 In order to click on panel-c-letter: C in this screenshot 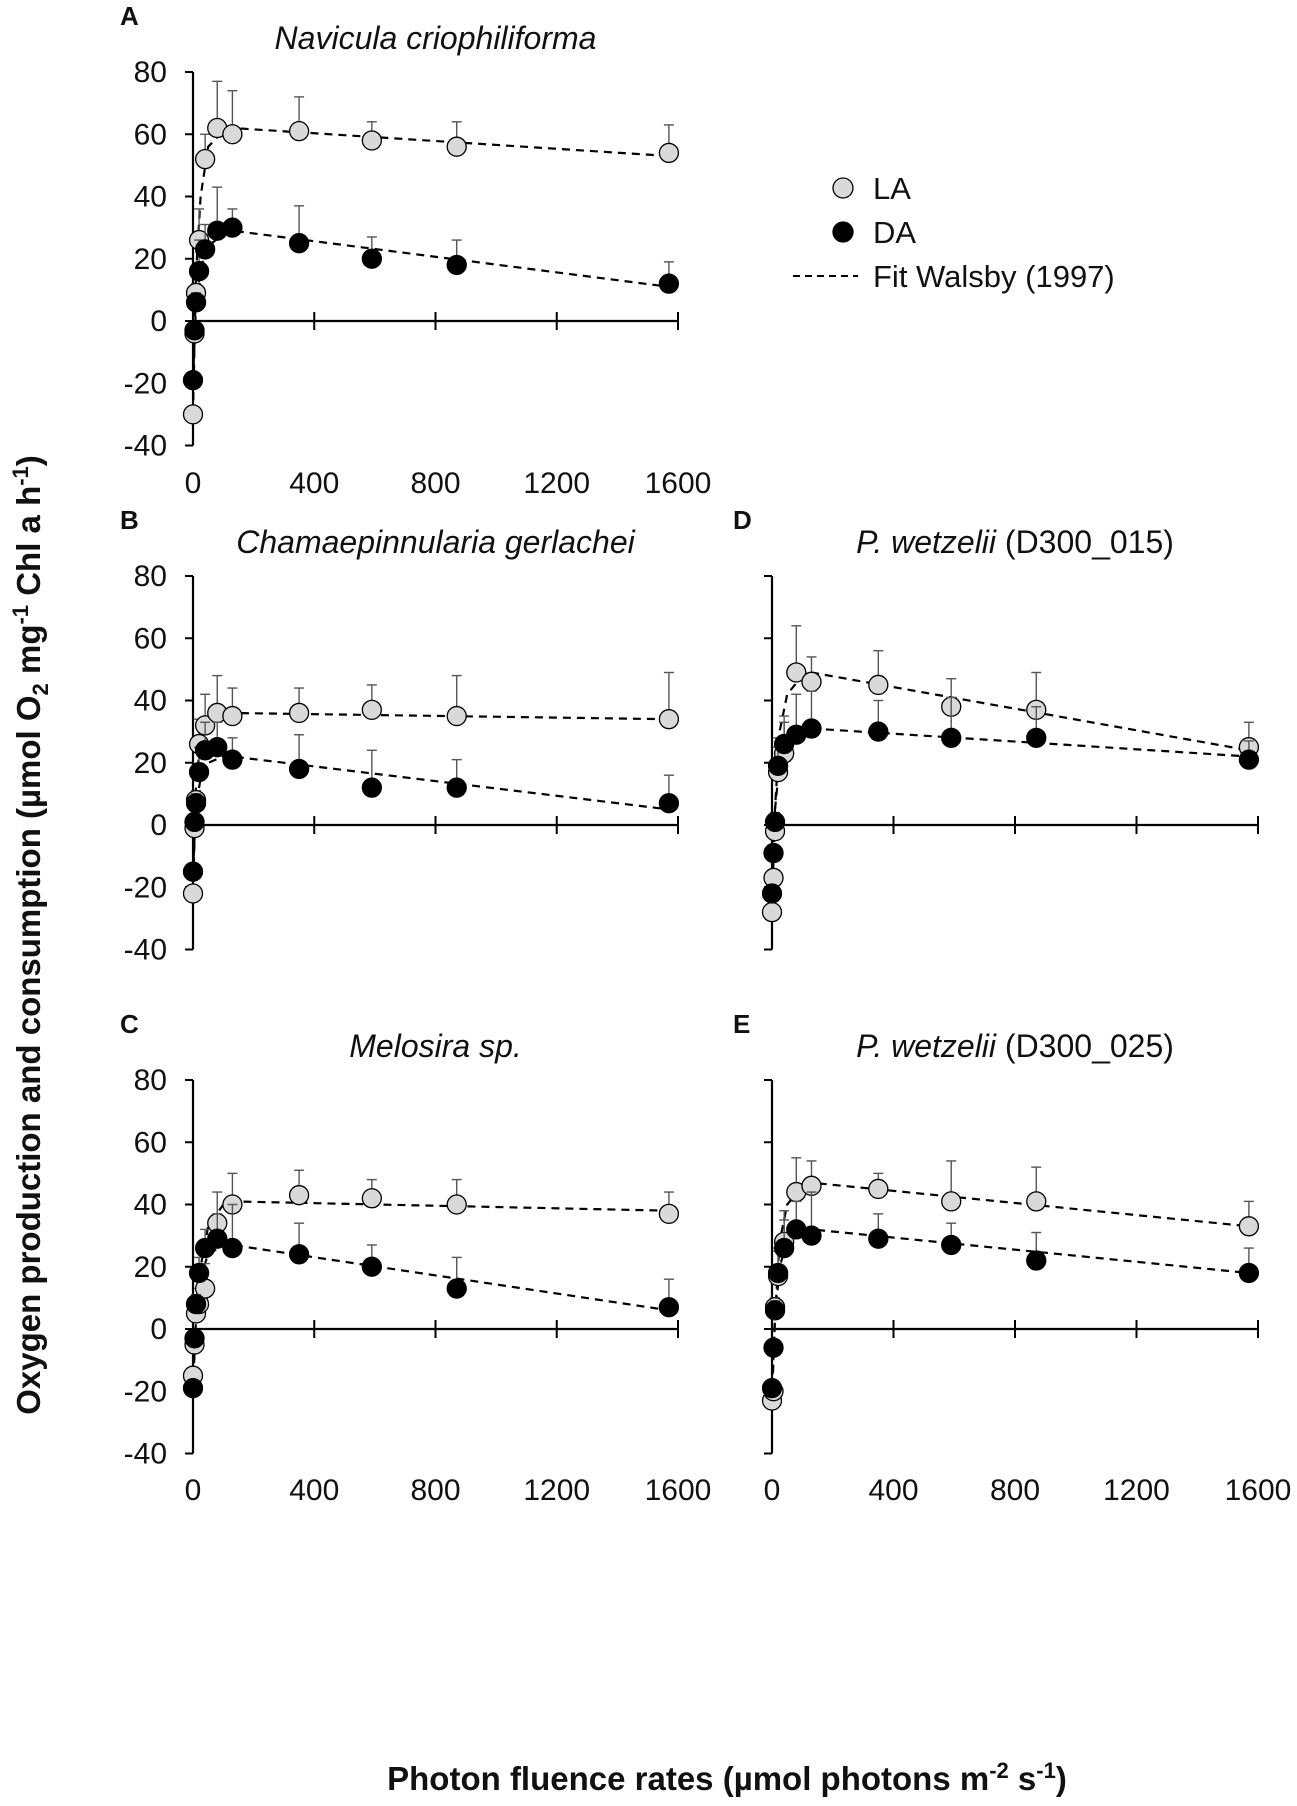, I will do `click(129, 1024)`.